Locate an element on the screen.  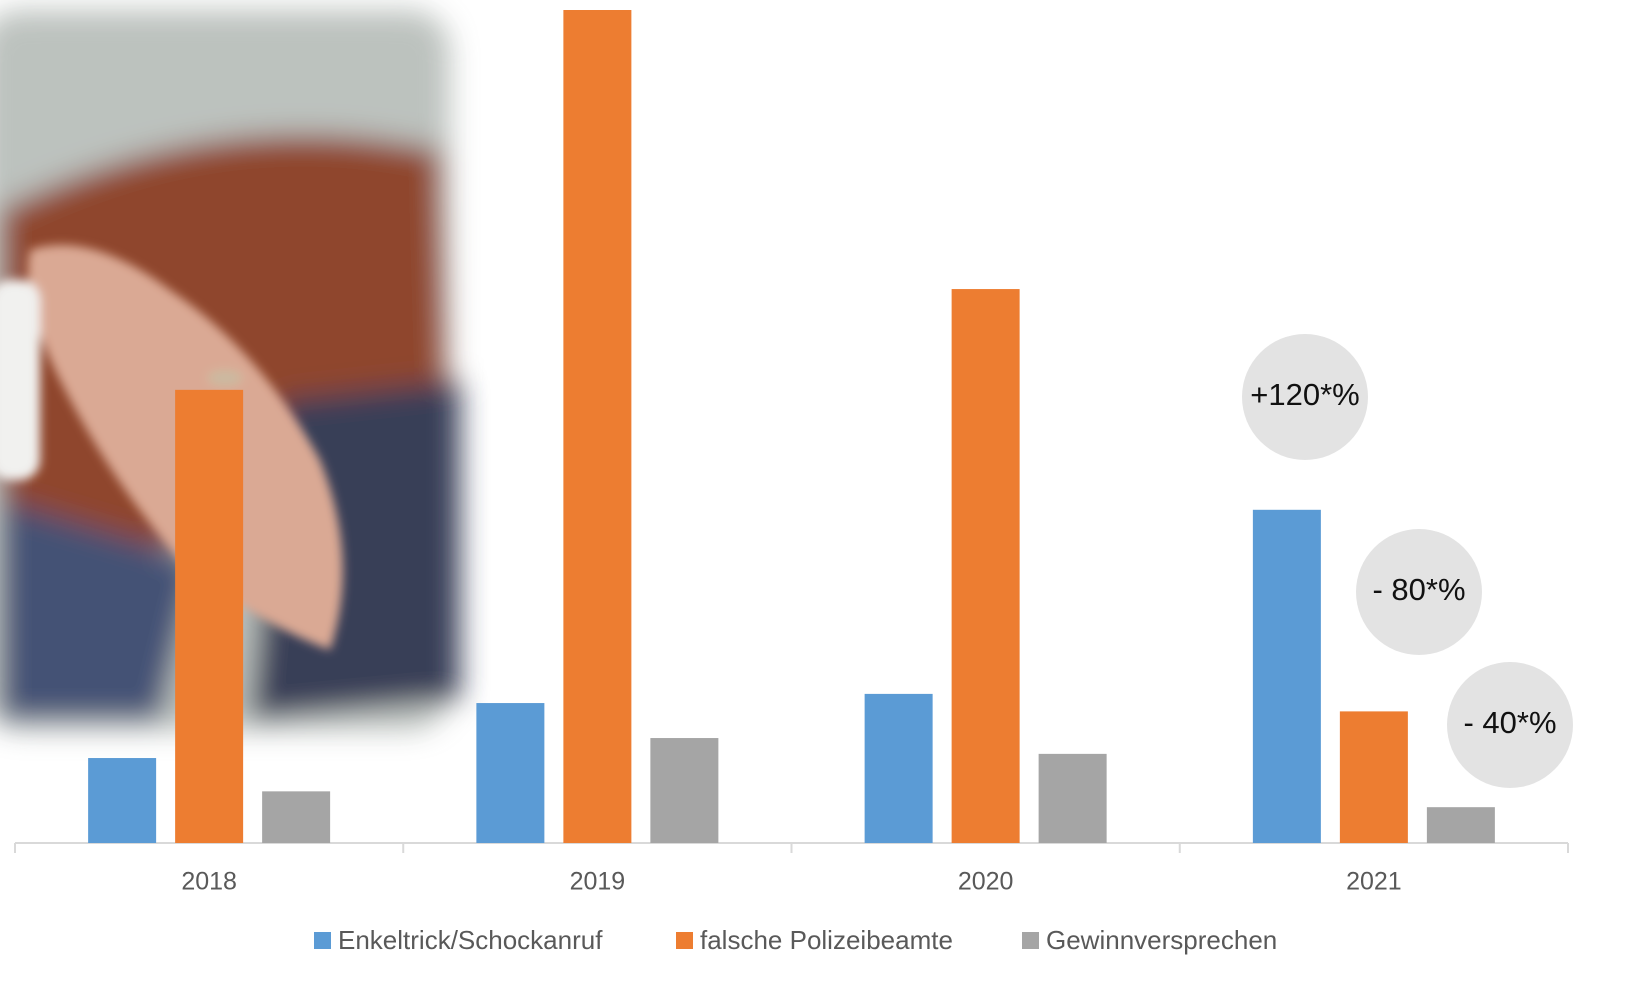
x-tick-label: 2019 is located at coordinates (598, 882).